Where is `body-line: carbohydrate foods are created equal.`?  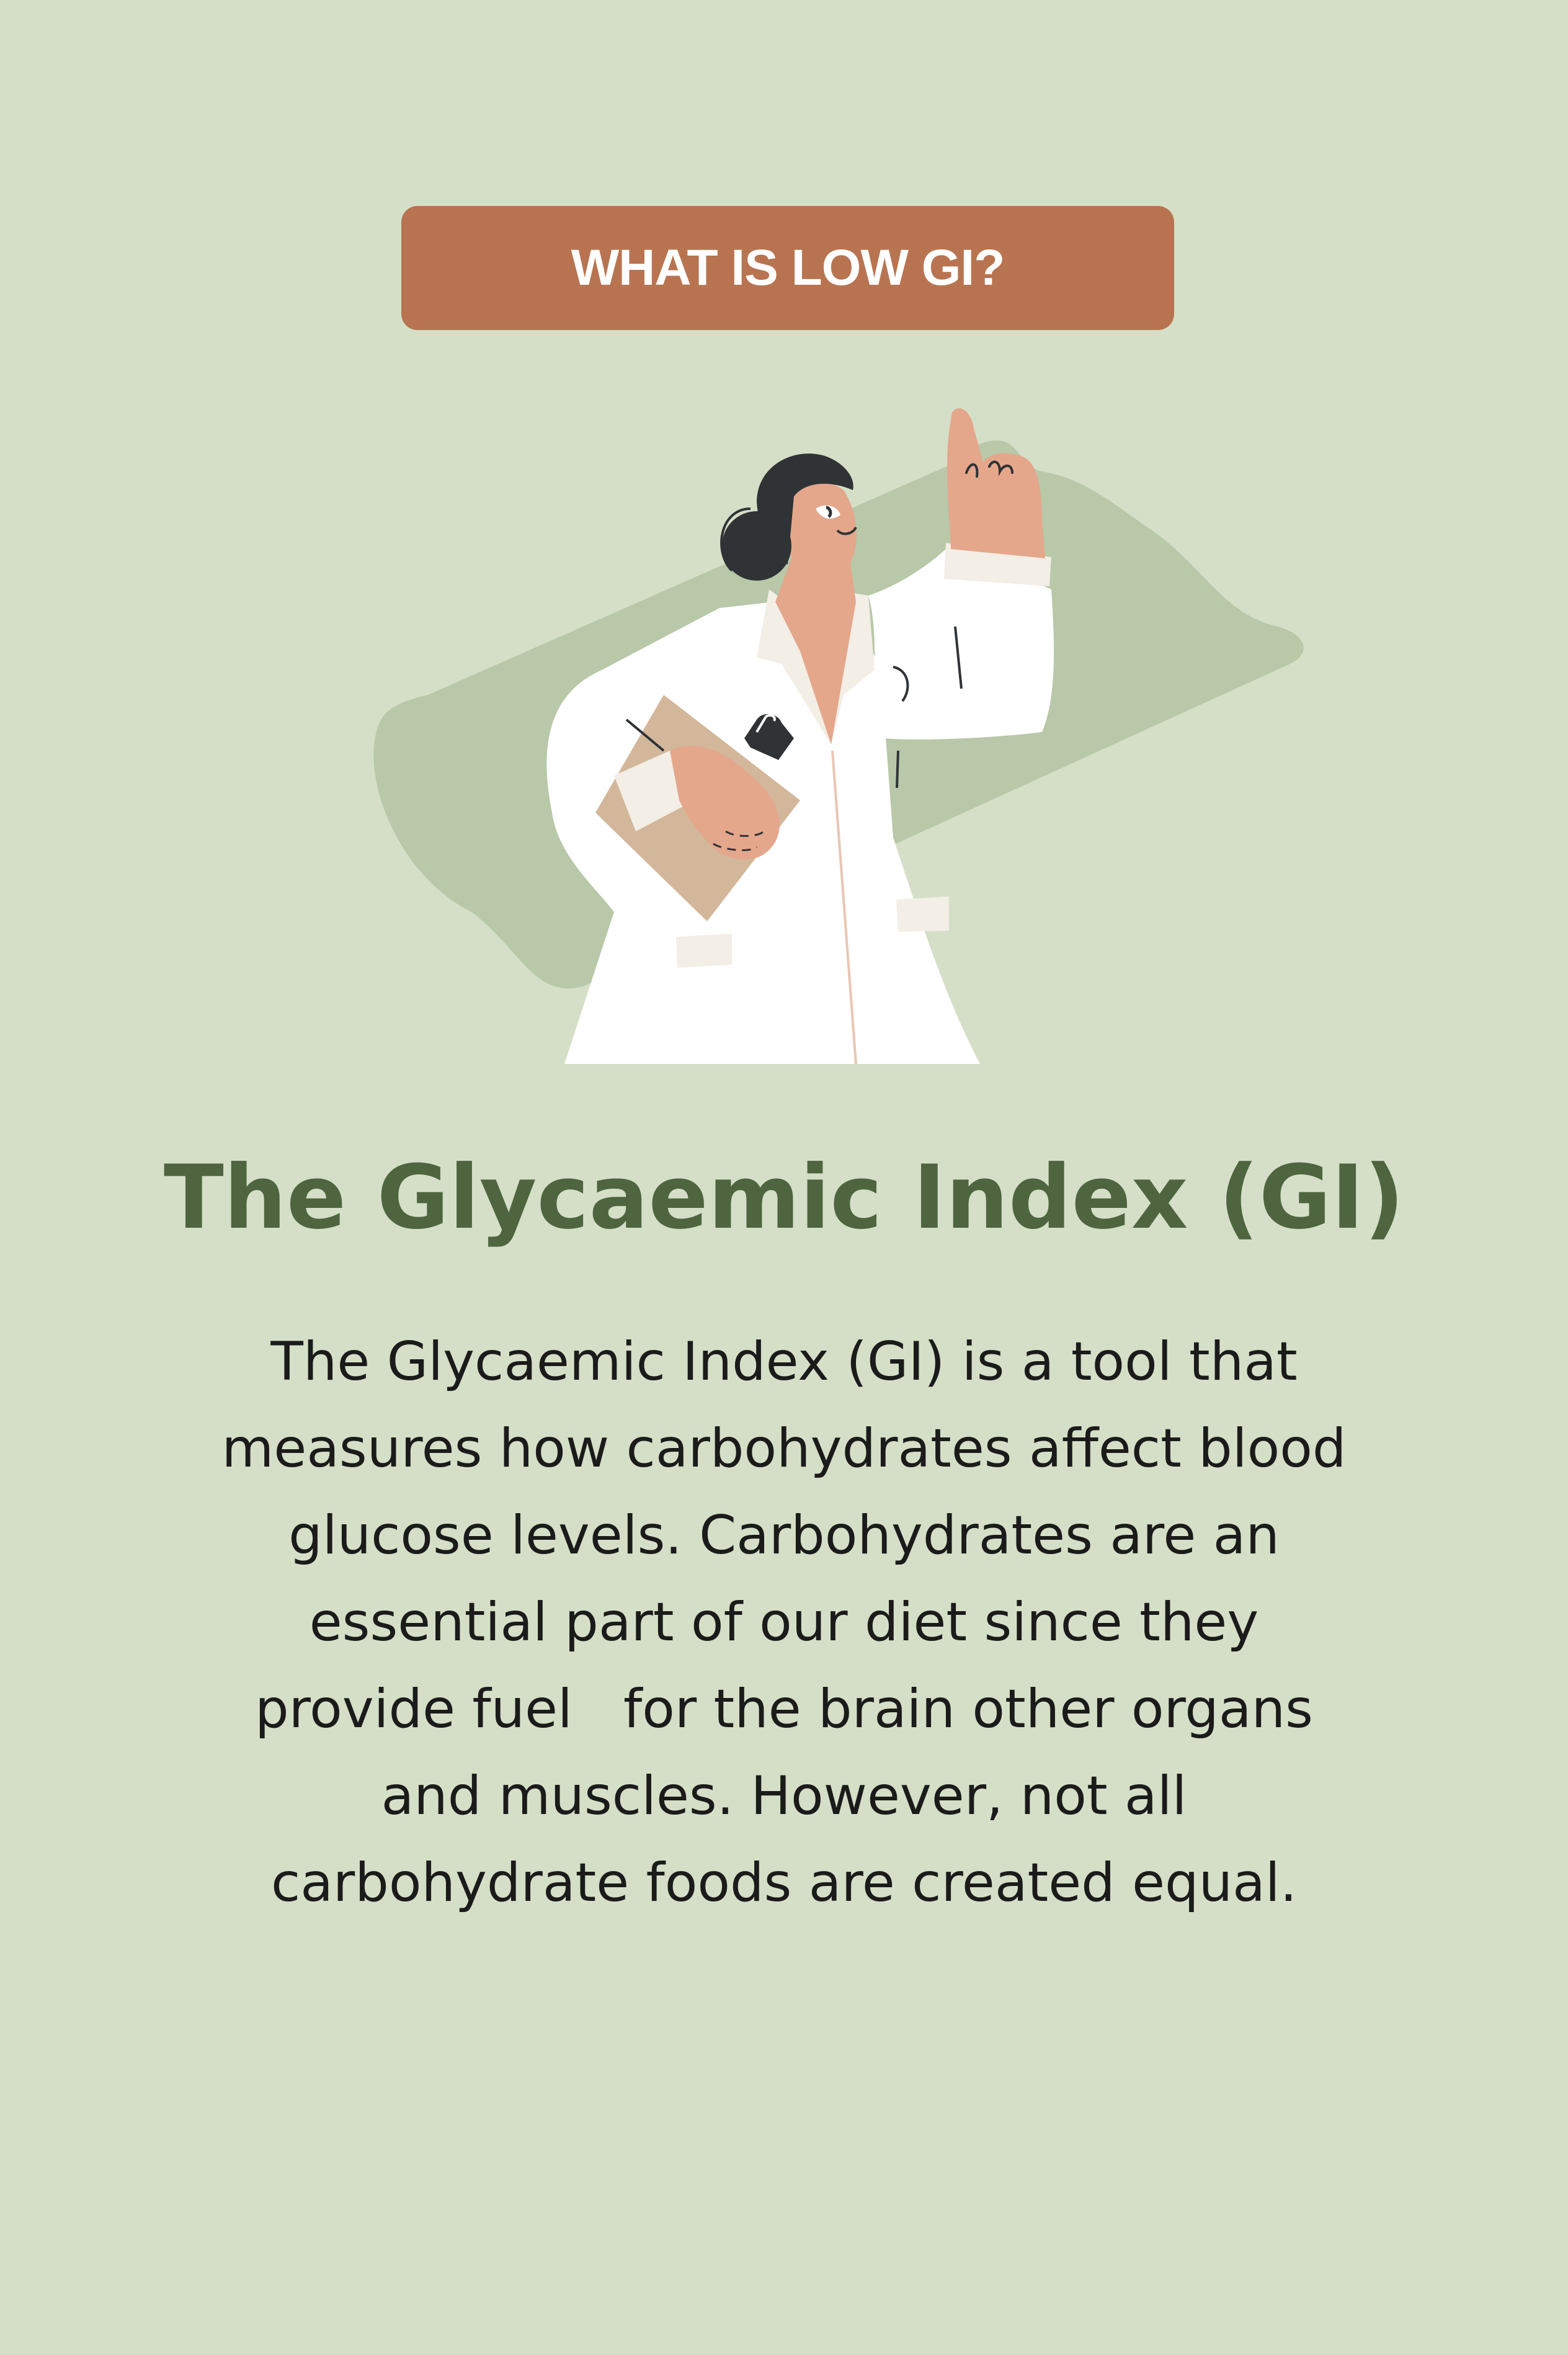
body-line: carbohydrate foods are created equal. is located at coordinates (784, 1883).